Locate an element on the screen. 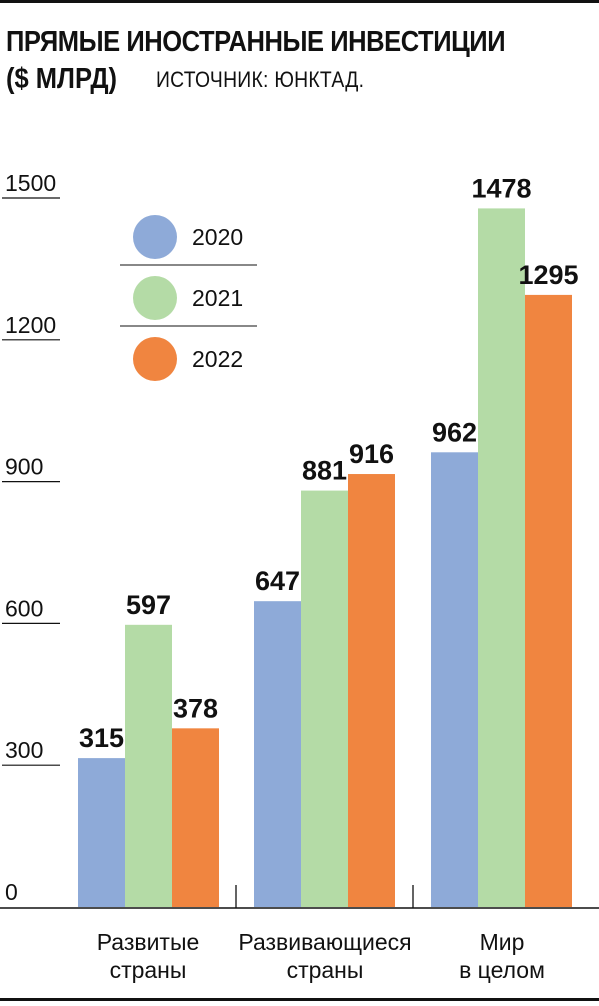 This screenshot has height=1006, width=599. legend-label: 2020 is located at coordinates (217, 237).